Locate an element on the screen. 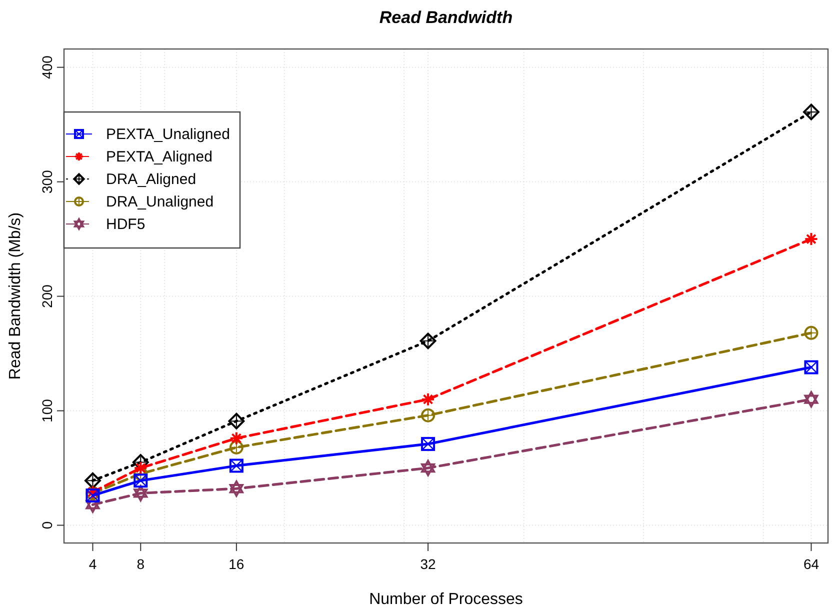 This screenshot has width=832, height=612. x-tick-label: 32 is located at coordinates (428, 564).